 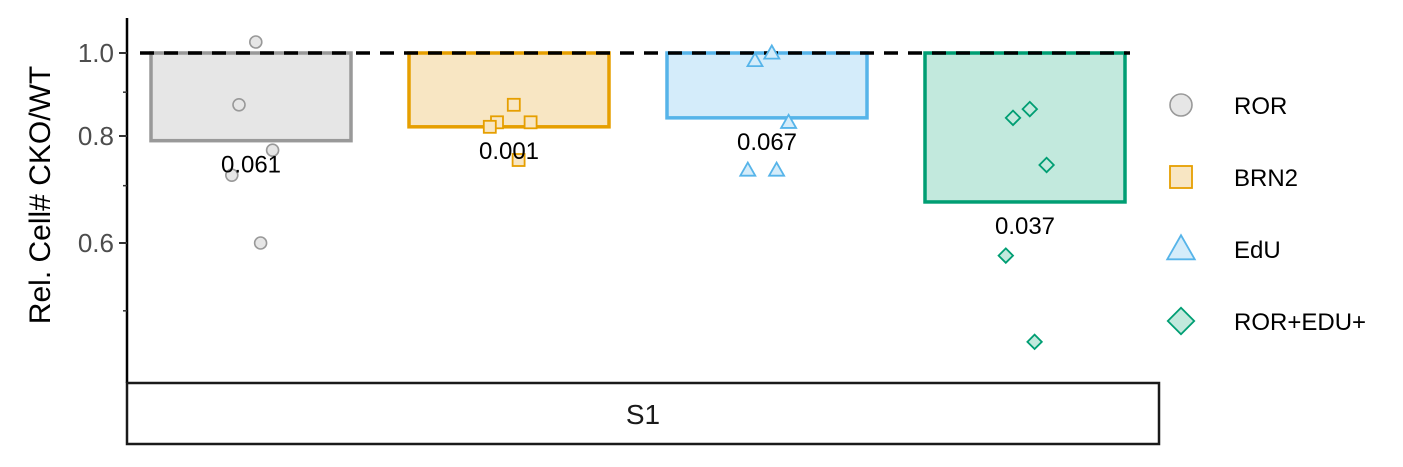 I want to click on p-value-label: 0.061, so click(x=251, y=165).